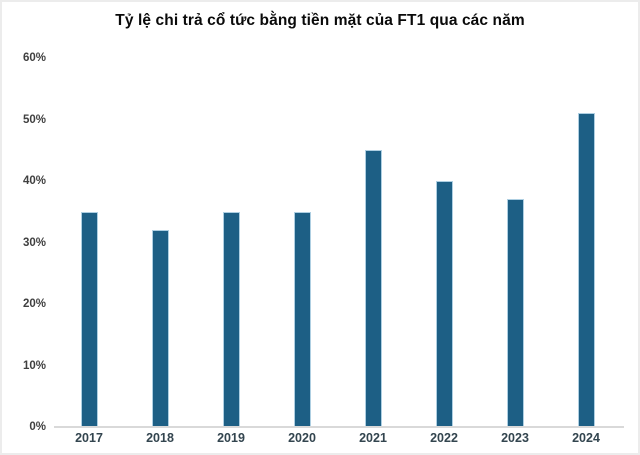  Describe the element at coordinates (34, 242) in the screenshot. I see `y-tick-label-30pct: 30%` at that location.